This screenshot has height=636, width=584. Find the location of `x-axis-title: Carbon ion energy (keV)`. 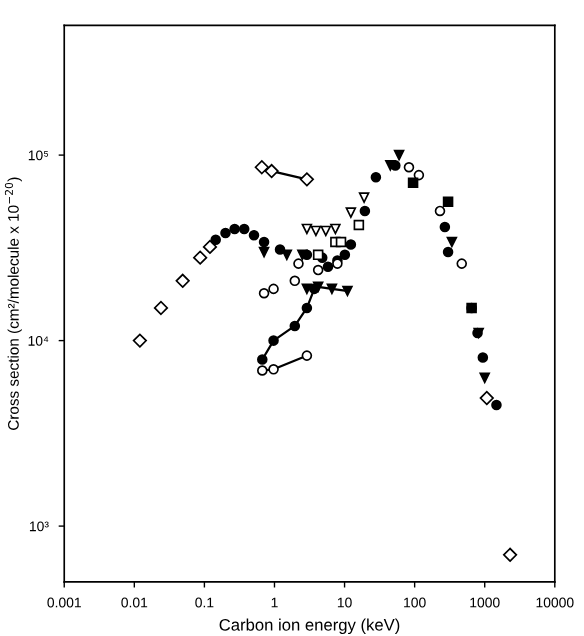

x-axis-title: Carbon ion energy (keV) is located at coordinates (309, 626).